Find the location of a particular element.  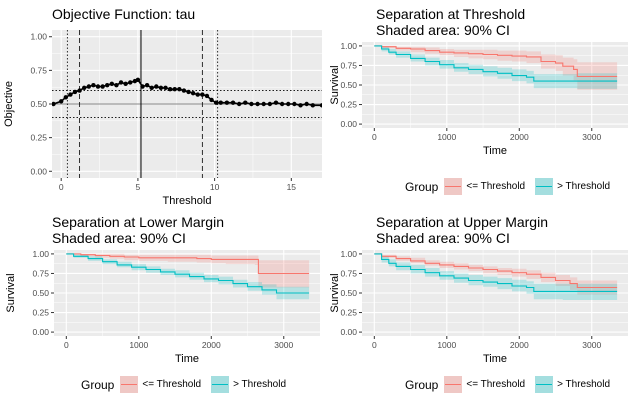

upper-margin-chart-title: Separation at Upper Margin is located at coordinates (462, 222).